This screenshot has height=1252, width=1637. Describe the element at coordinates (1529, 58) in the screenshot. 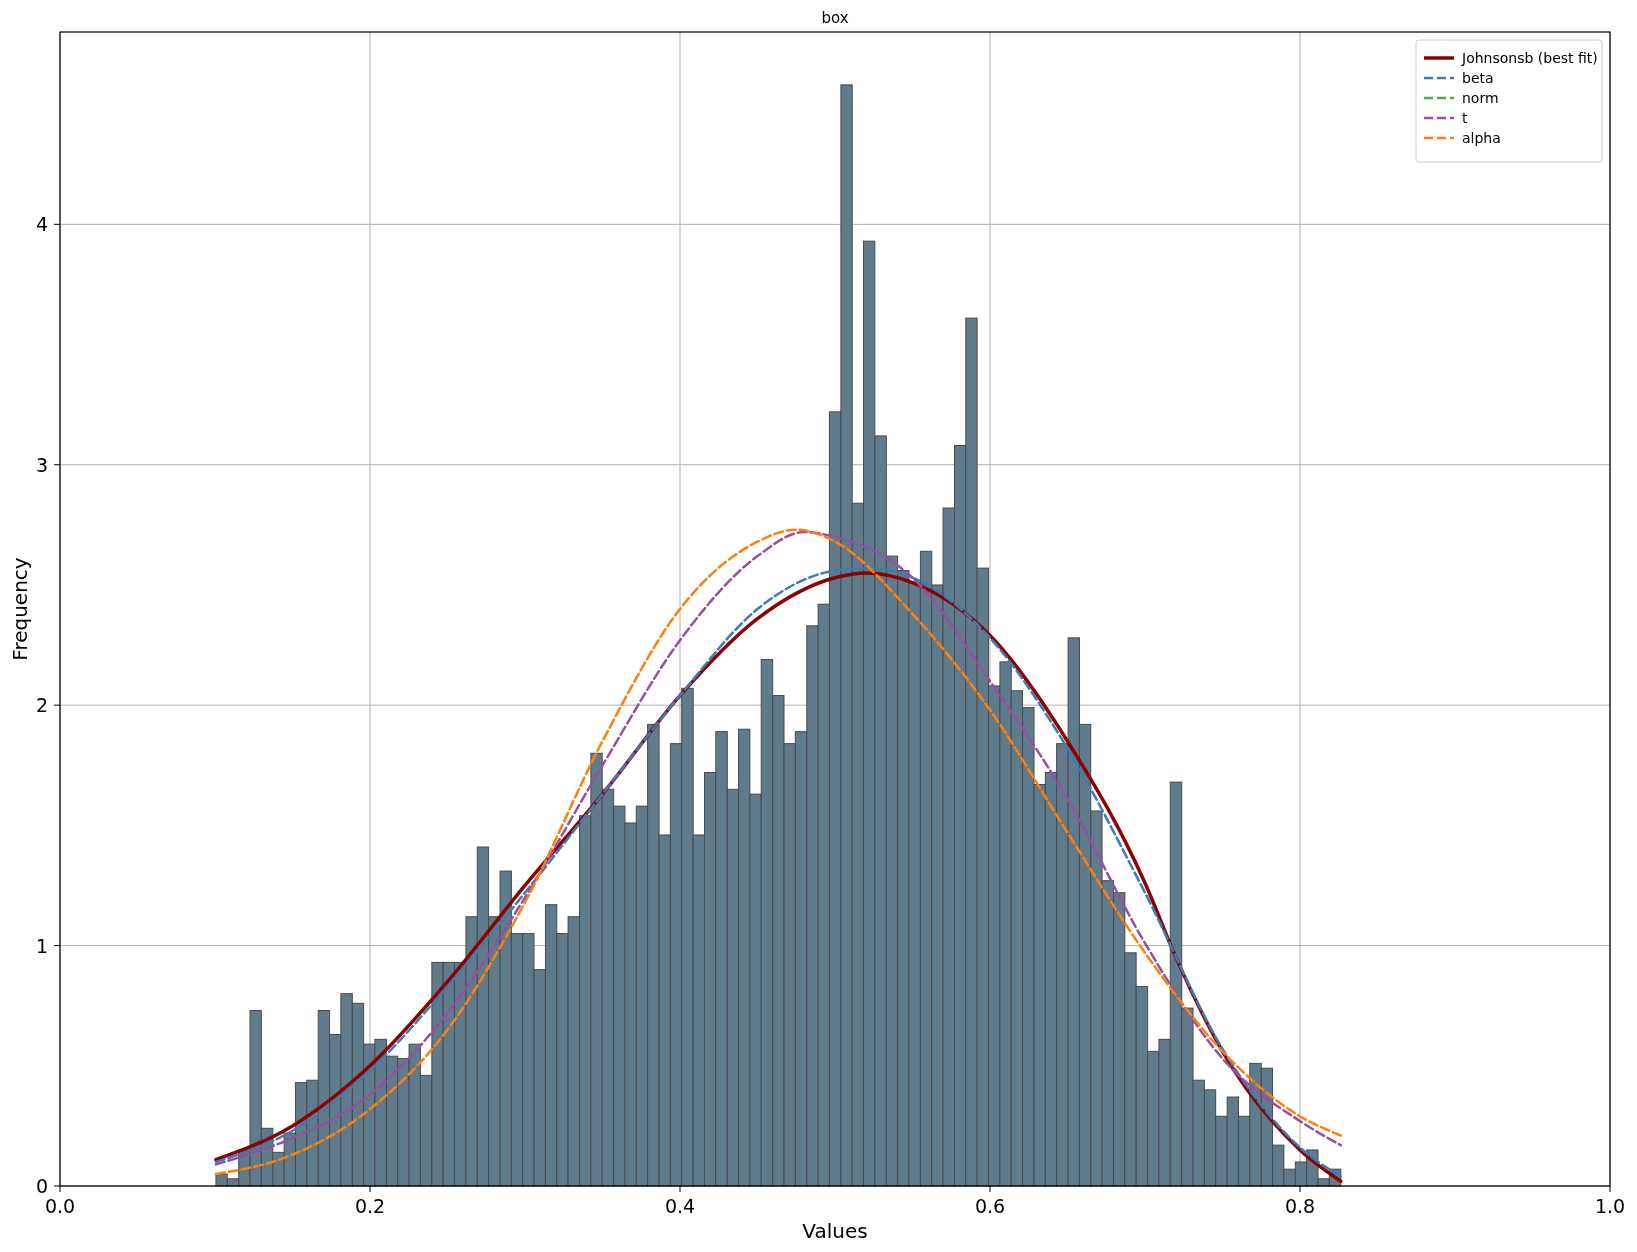

I see `legend-label: Johnsonsb (best fit)` at that location.